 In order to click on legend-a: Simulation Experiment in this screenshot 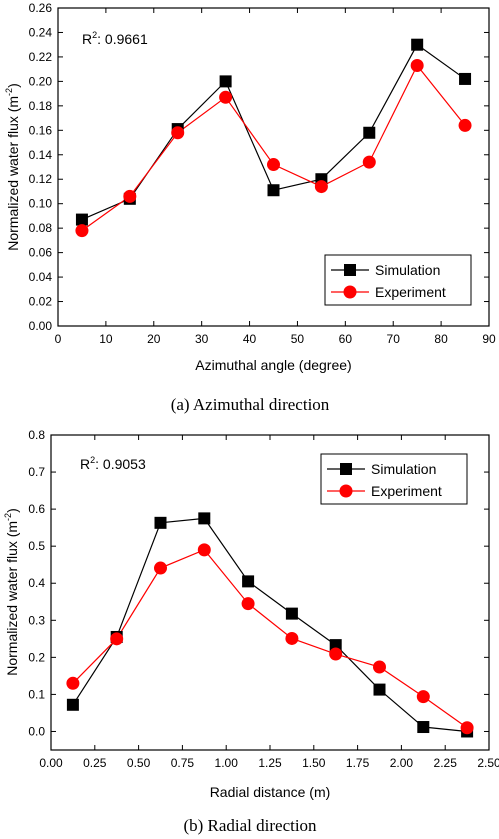, I will do `click(398, 280)`.